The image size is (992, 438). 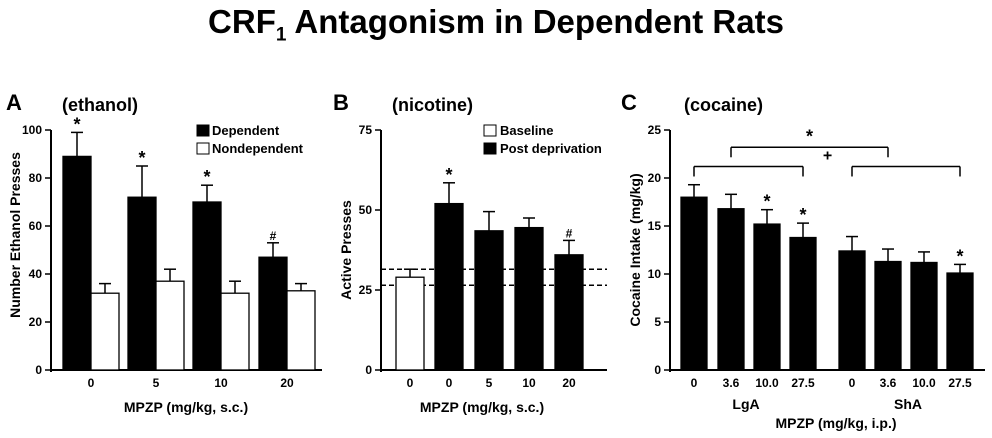 I want to click on panel-b-letter: B, so click(x=341, y=102).